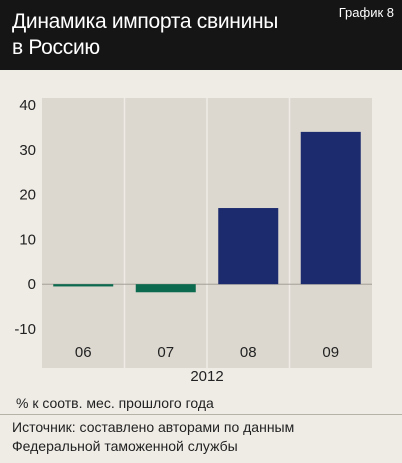  I want to click on y-axis-ticks: 40 30 20 10 0 -10, so click(25, 217).